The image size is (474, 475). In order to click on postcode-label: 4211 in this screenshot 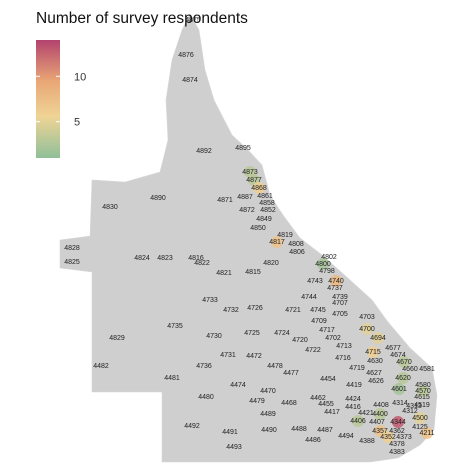, I will do `click(426, 433)`.